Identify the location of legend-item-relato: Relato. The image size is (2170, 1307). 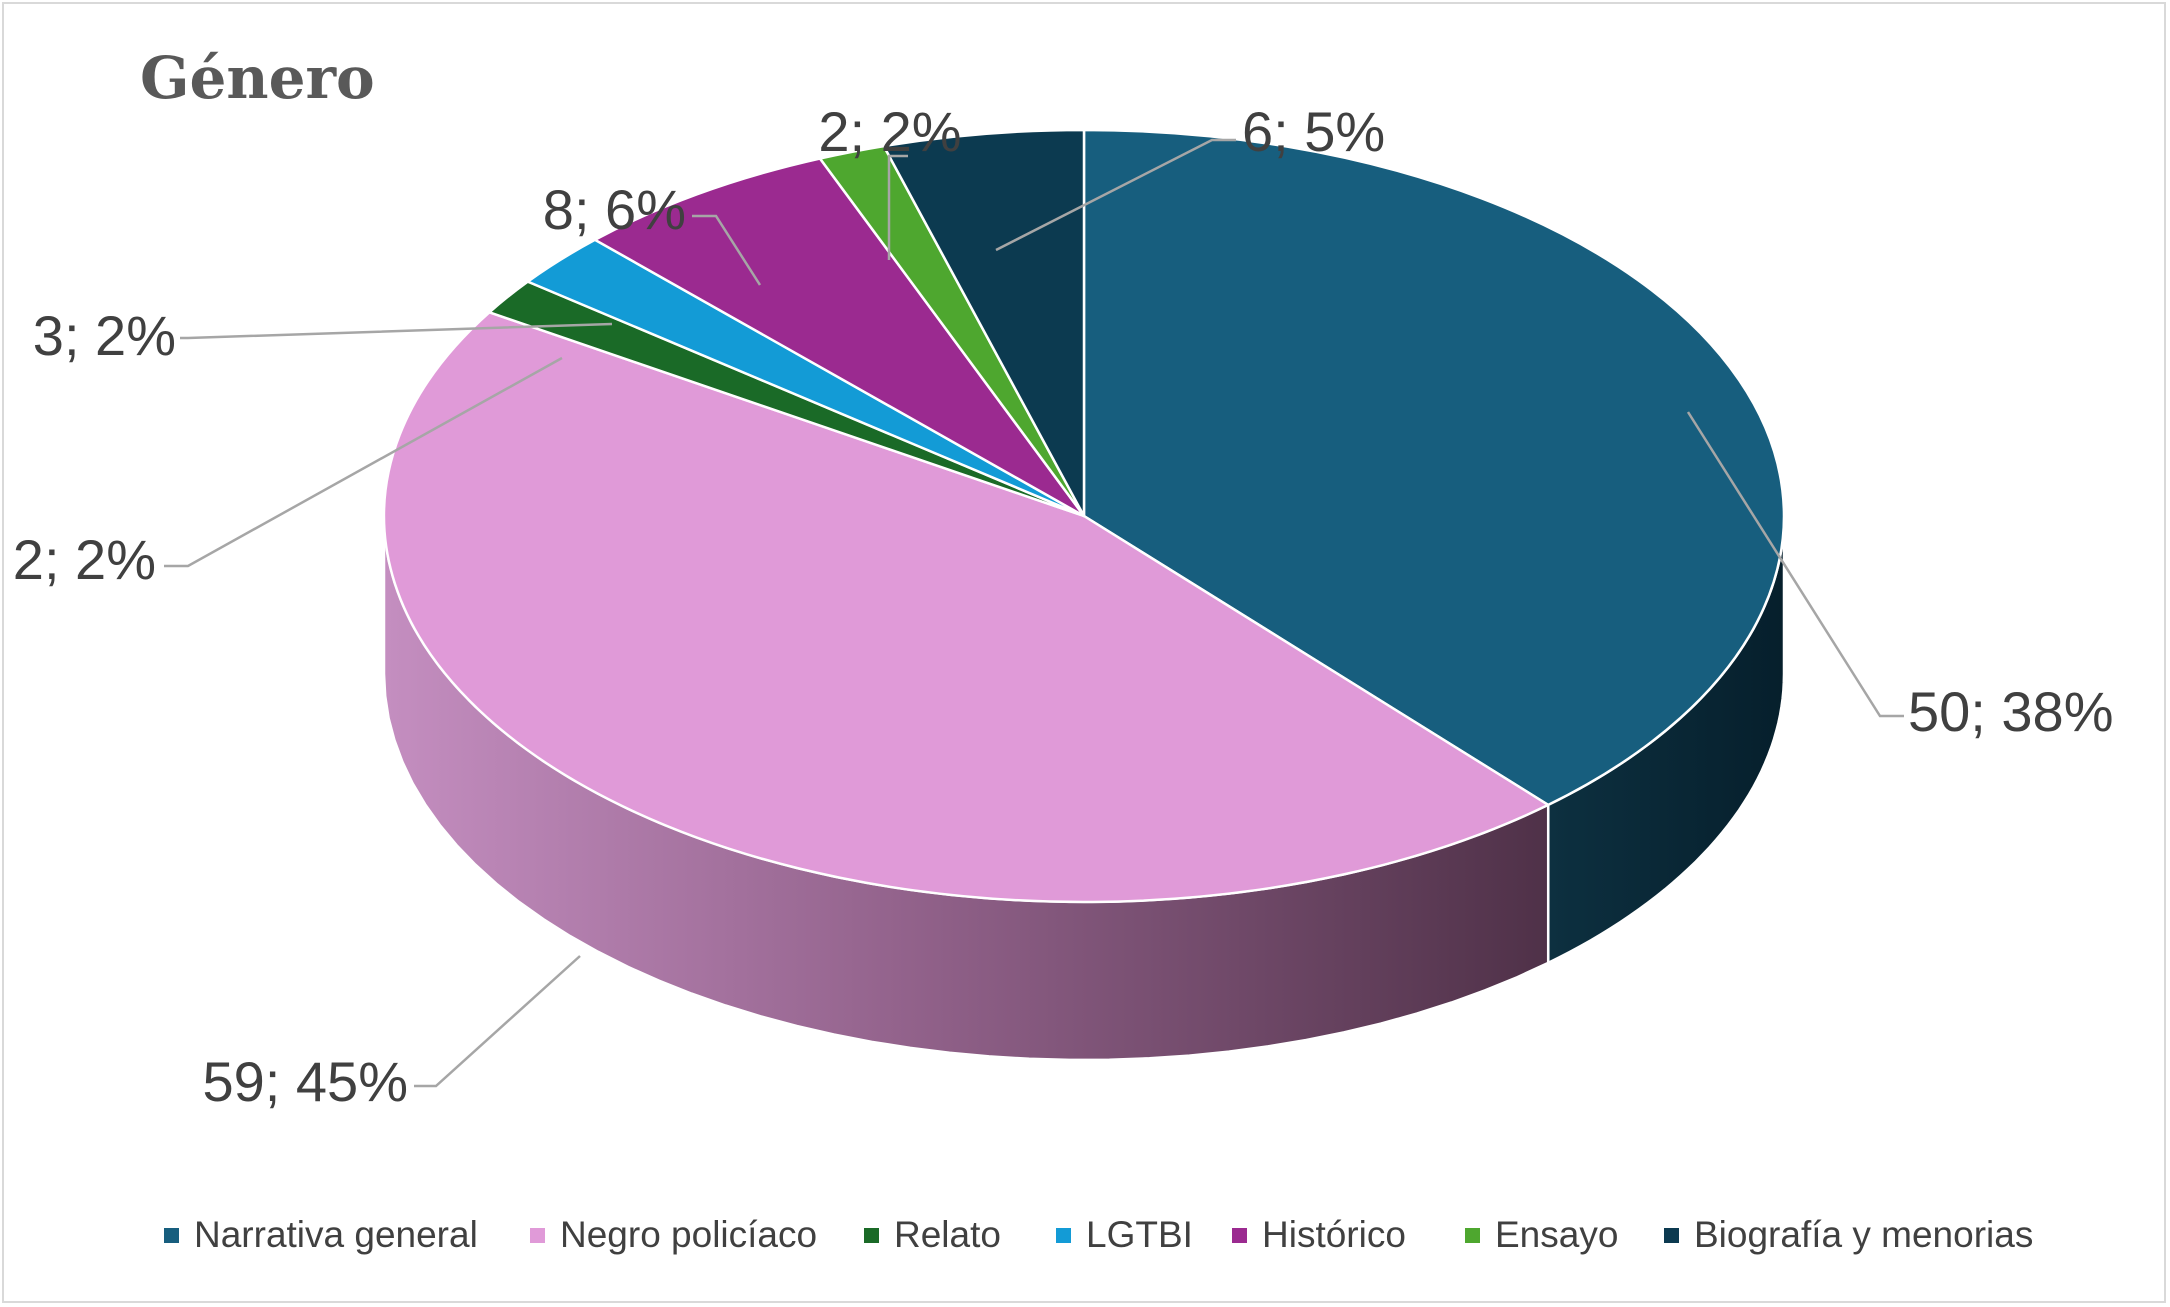
(932, 1234).